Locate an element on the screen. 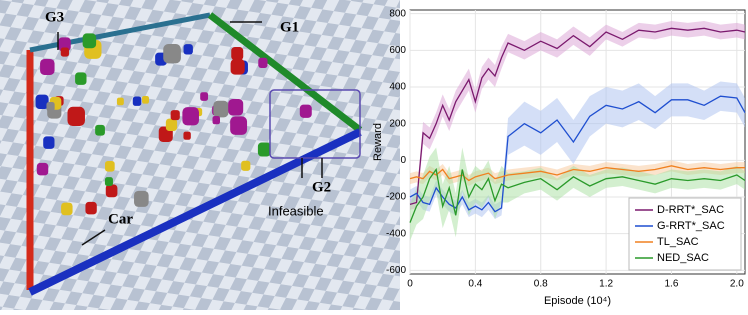 The image size is (748, 315). legend-label: D-RRT*_SAC is located at coordinates (690, 210).